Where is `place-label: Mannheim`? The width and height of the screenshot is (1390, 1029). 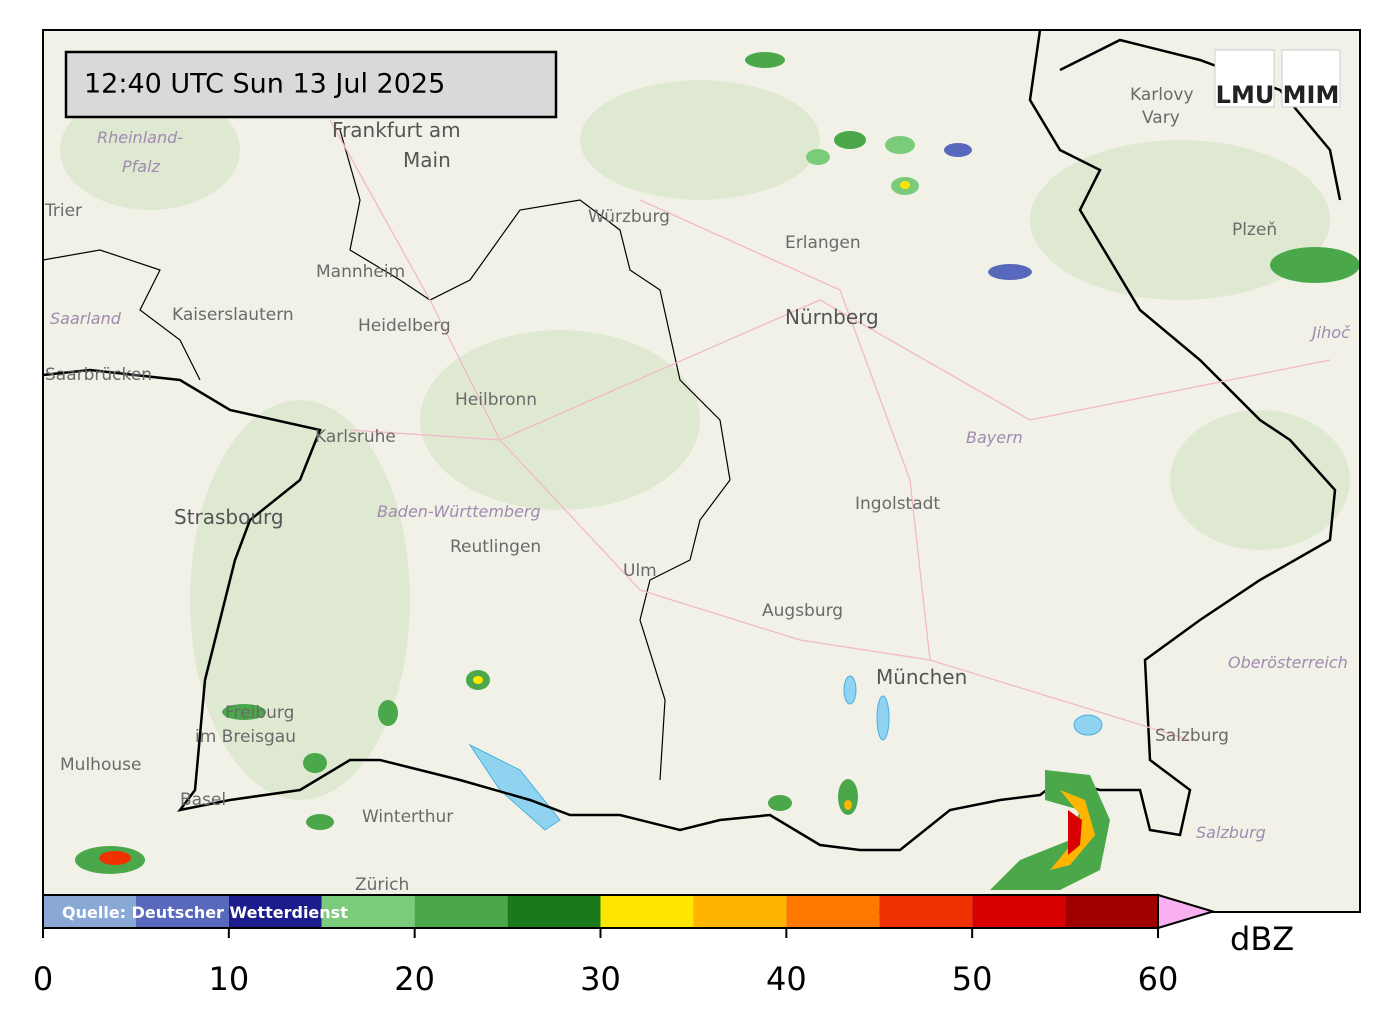 place-label: Mannheim is located at coordinates (360, 272).